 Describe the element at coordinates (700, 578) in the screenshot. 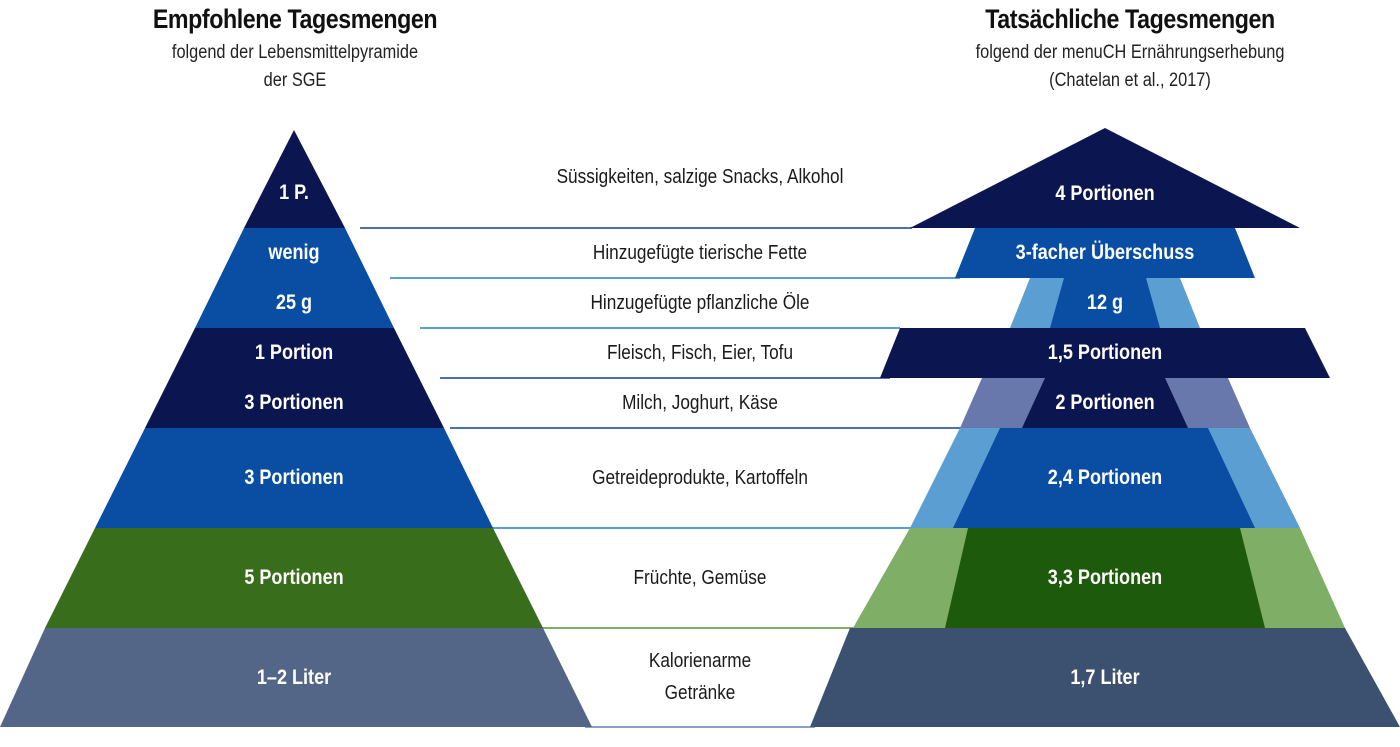

I see `category-fruit-vegetables: Früchte, Gemüse` at that location.